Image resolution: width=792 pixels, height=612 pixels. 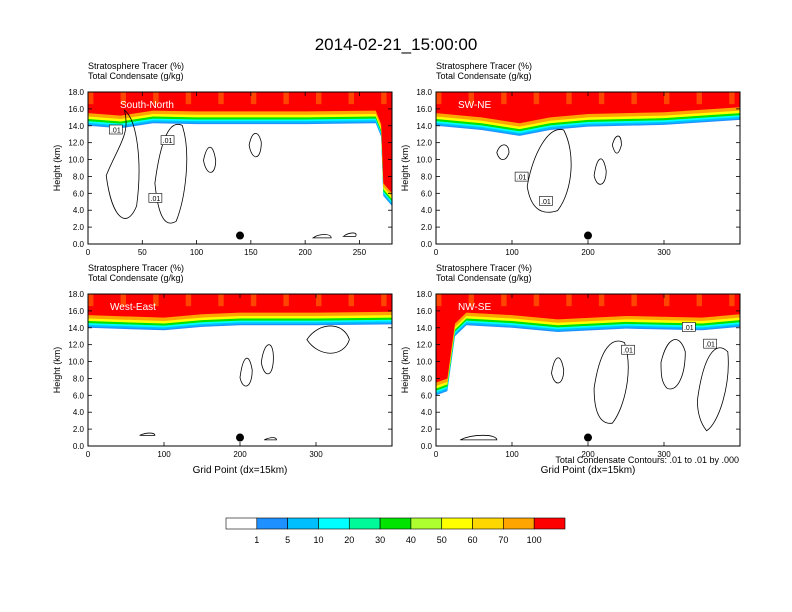 What do you see at coordinates (588, 437) in the screenshot?
I see `location-marker` at bounding box center [588, 437].